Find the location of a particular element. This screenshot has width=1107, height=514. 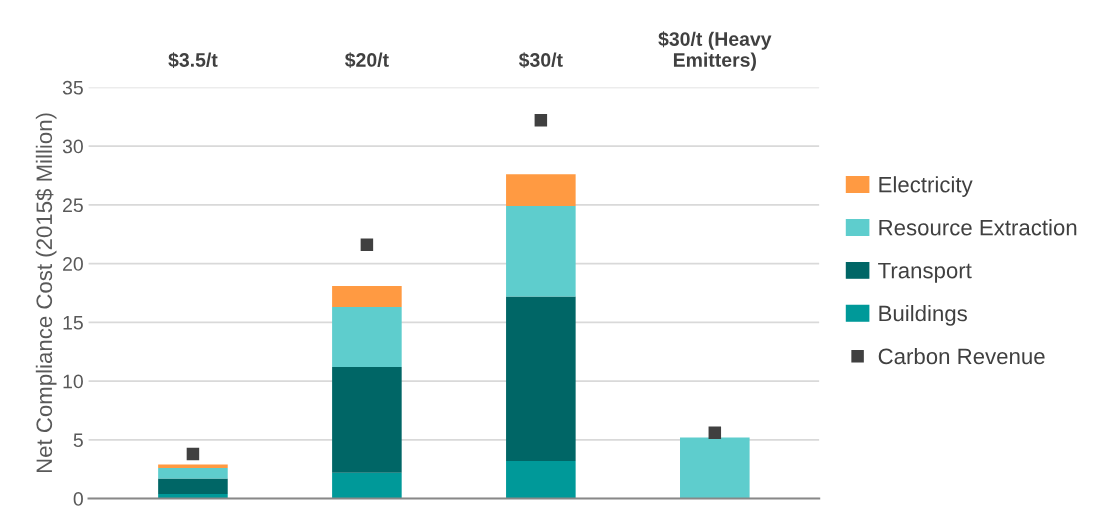

x-tick-label: $3.5/t is located at coordinates (193, 60).